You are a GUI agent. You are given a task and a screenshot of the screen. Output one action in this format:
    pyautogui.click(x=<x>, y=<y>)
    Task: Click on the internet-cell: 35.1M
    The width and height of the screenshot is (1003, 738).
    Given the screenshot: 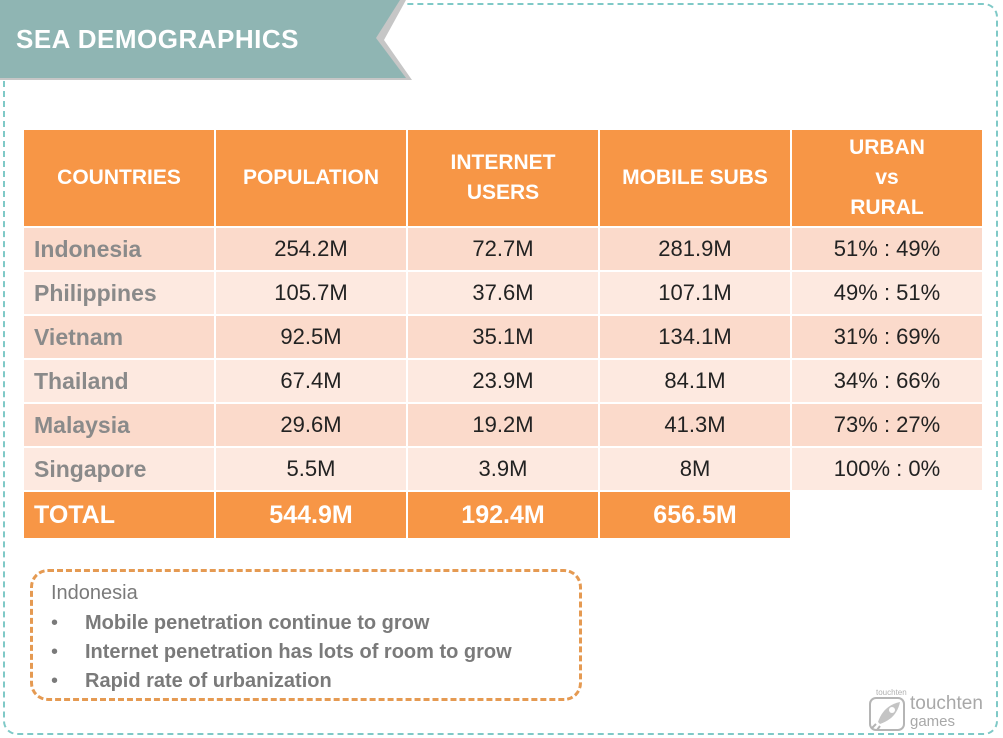 What is the action you would take?
    pyautogui.click(x=503, y=337)
    